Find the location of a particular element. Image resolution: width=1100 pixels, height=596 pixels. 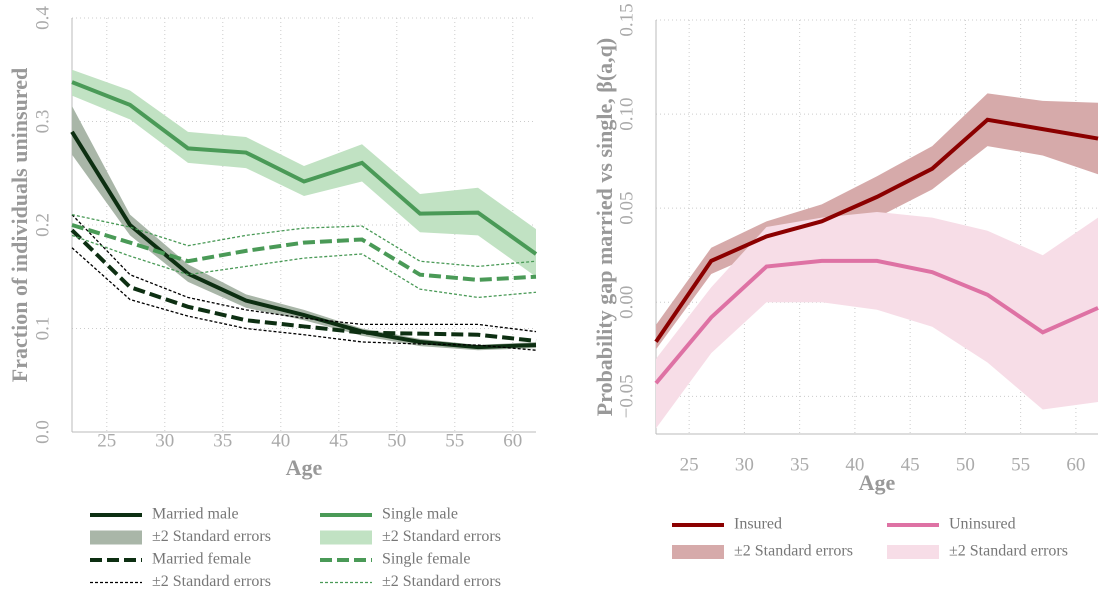

y-tick-label: 0.10 is located at coordinates (626, 113).